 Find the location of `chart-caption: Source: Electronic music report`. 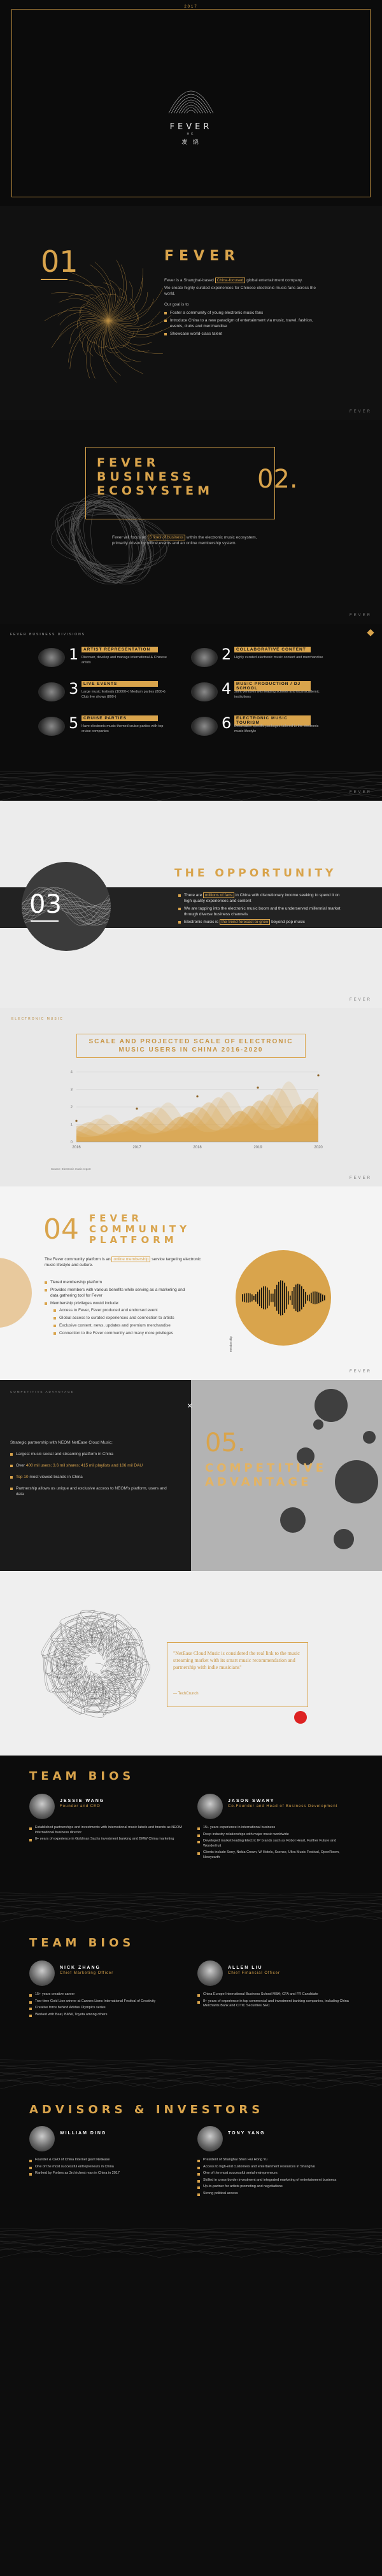

chart-caption: Source: Electronic music report is located at coordinates (71, 1169).